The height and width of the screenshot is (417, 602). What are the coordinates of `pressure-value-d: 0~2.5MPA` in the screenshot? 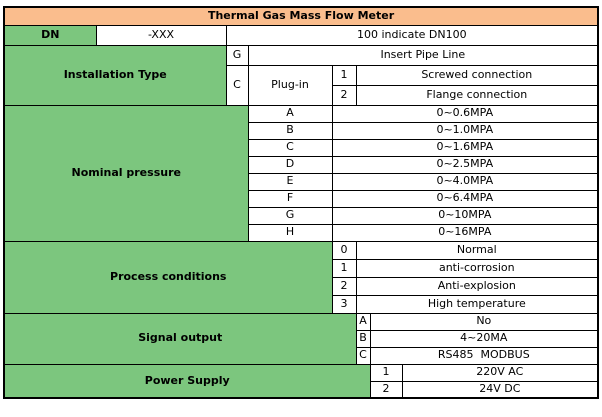 It's located at (465, 164).